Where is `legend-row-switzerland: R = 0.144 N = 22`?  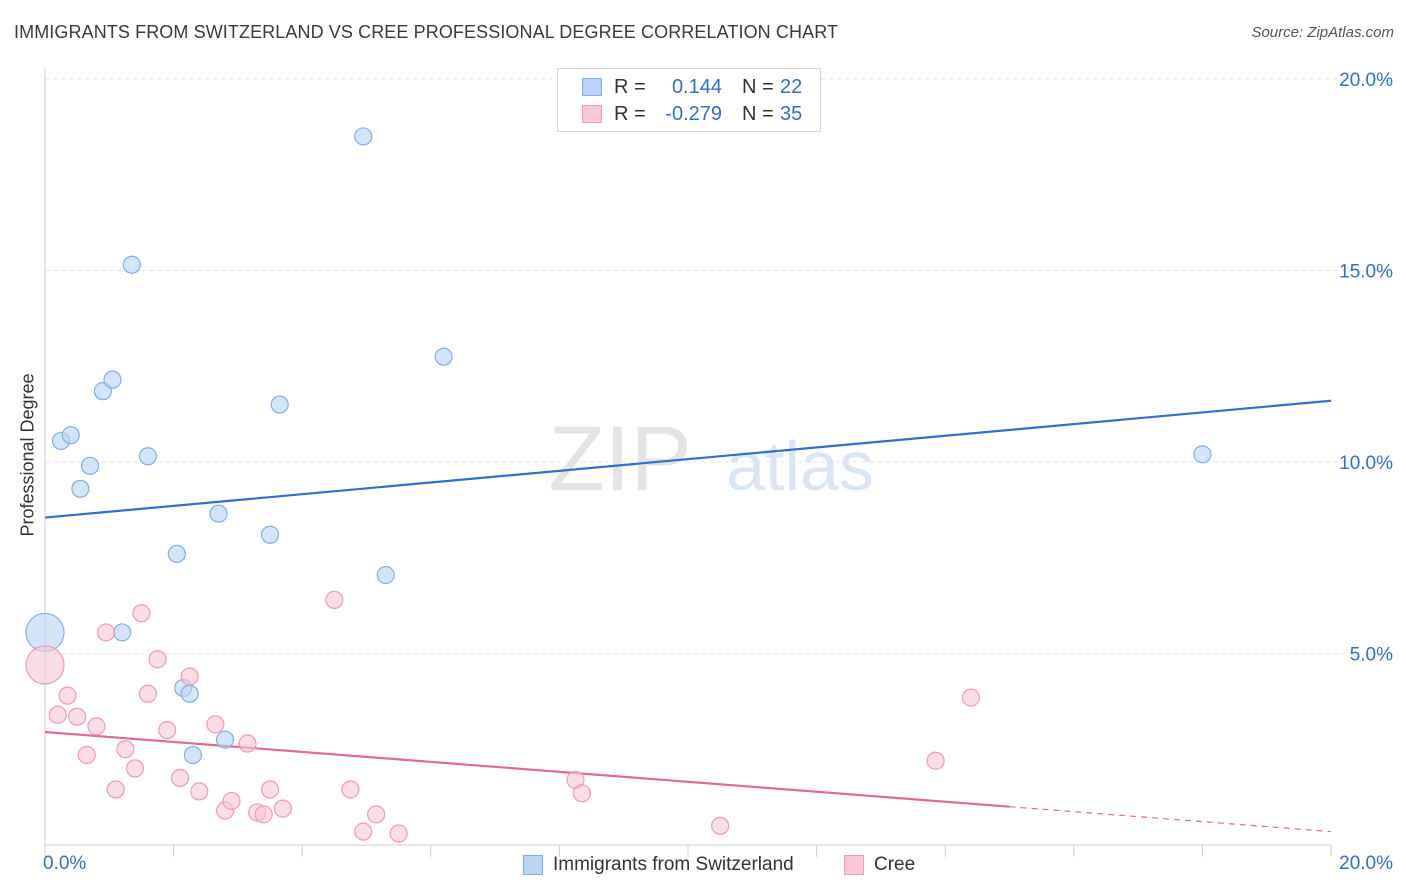
legend-row-switzerland: R = 0.144 N = 22 is located at coordinates (692, 87).